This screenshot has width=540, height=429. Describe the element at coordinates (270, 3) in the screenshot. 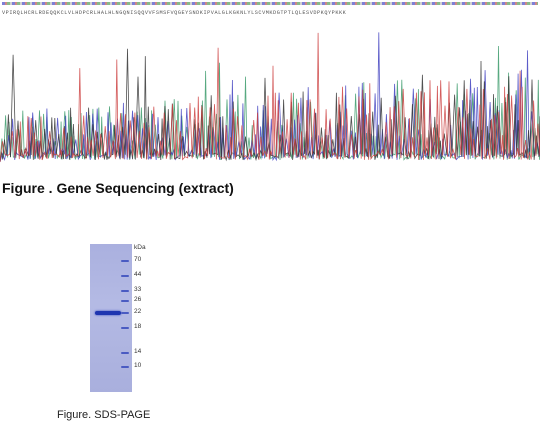

I see `sequence-ruler` at that location.